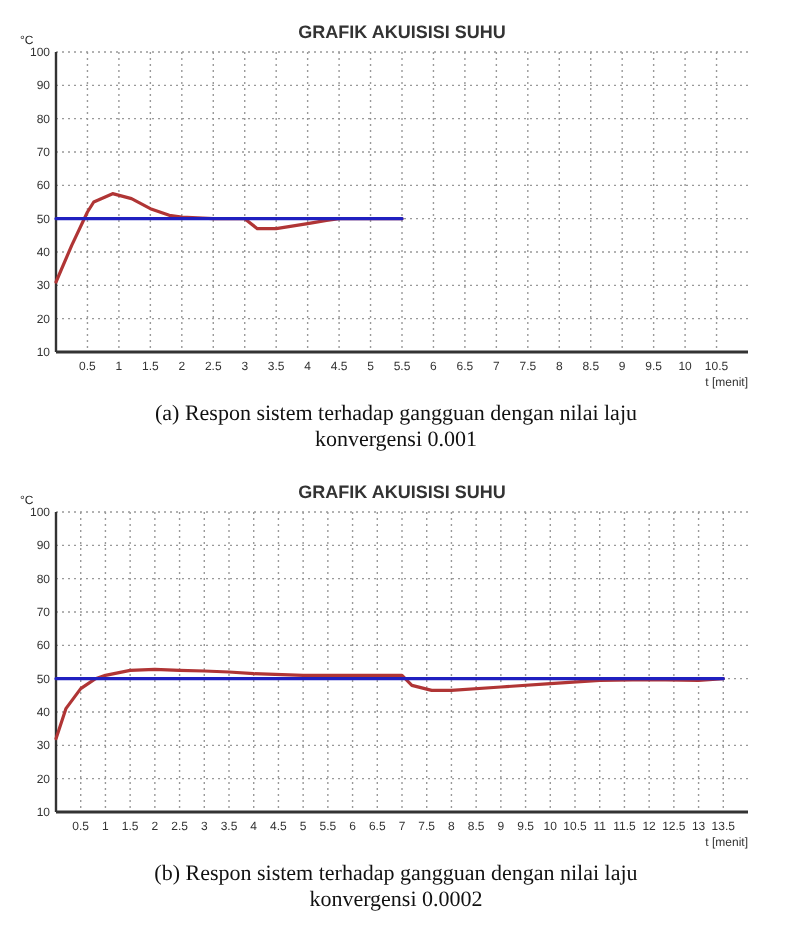 The image size is (792, 952). Describe the element at coordinates (396, 427) in the screenshot. I see `text: (a) Respon sistem terhadap gangguan dengan nilai laju konvergensi 0.001` at that location.